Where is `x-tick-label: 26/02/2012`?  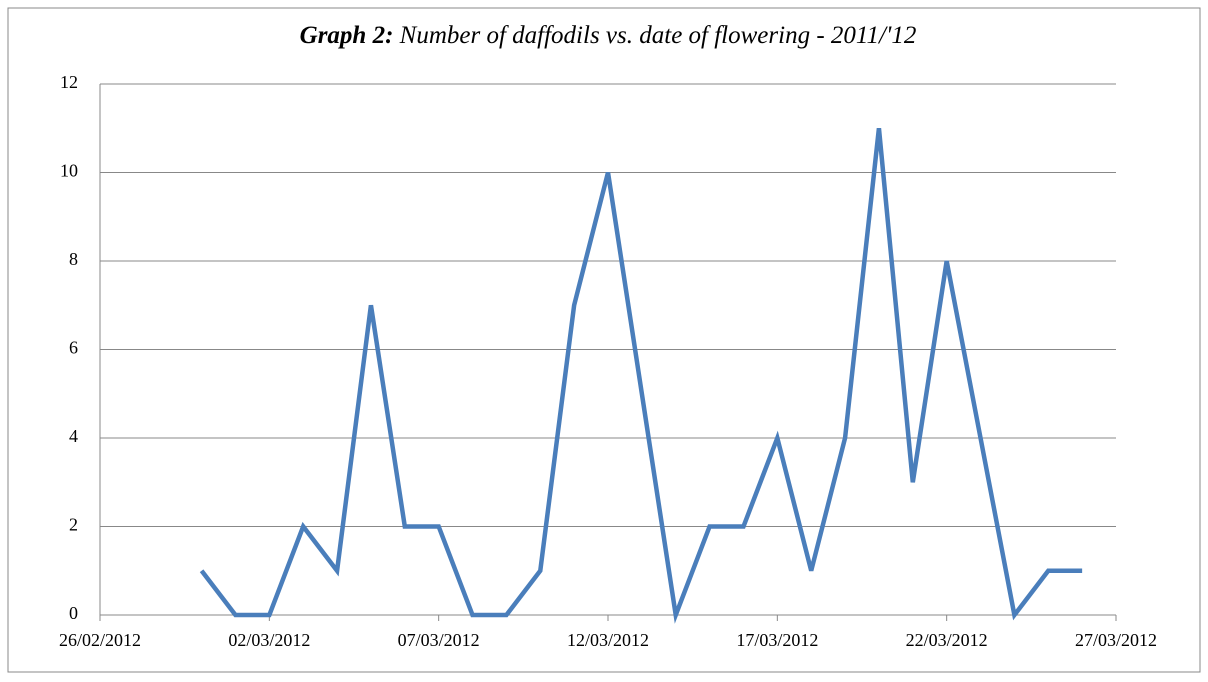 x-tick-label: 26/02/2012 is located at coordinates (100, 640).